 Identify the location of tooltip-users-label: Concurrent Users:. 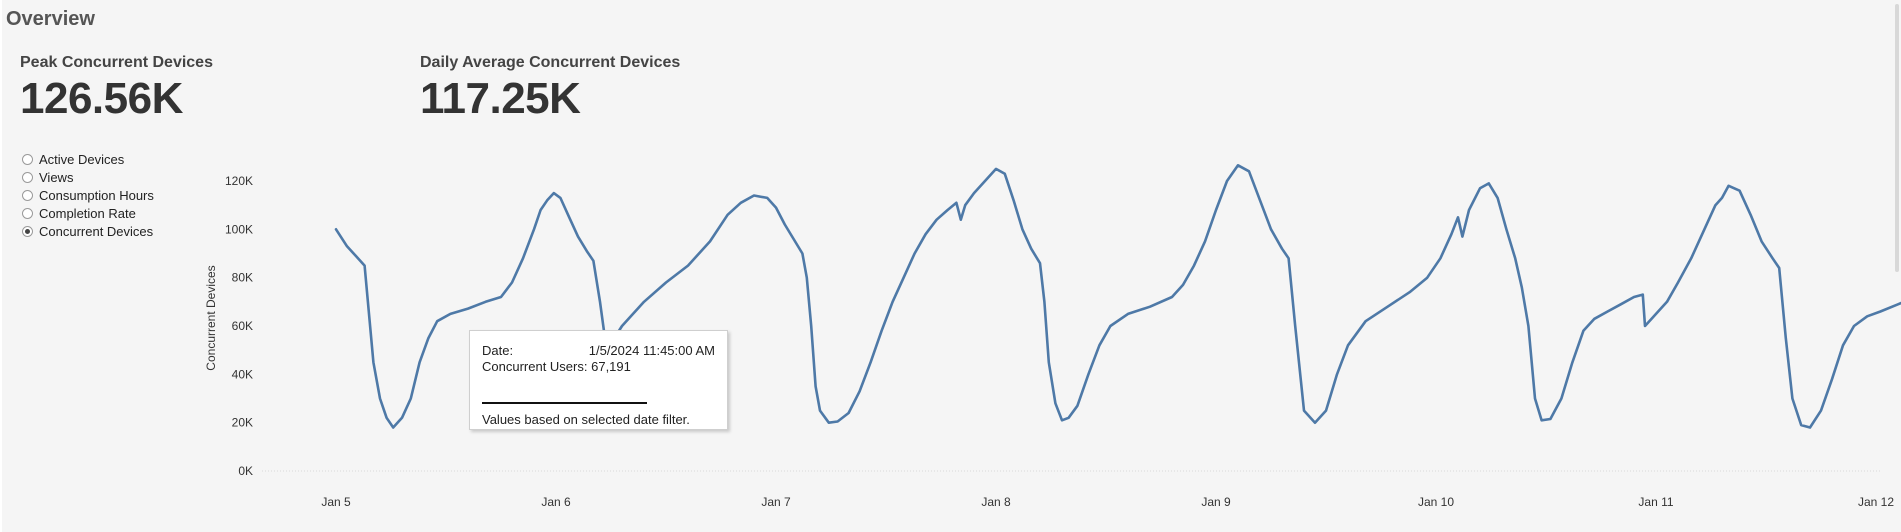
(535, 366).